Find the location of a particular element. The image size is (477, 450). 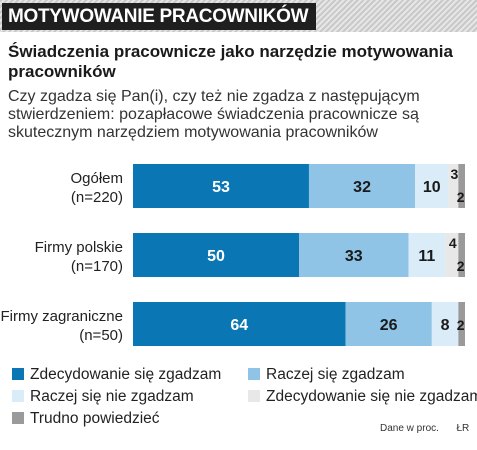

section-label: MOTYWOWANIE PRACOWNIKÓW is located at coordinates (159, 16).